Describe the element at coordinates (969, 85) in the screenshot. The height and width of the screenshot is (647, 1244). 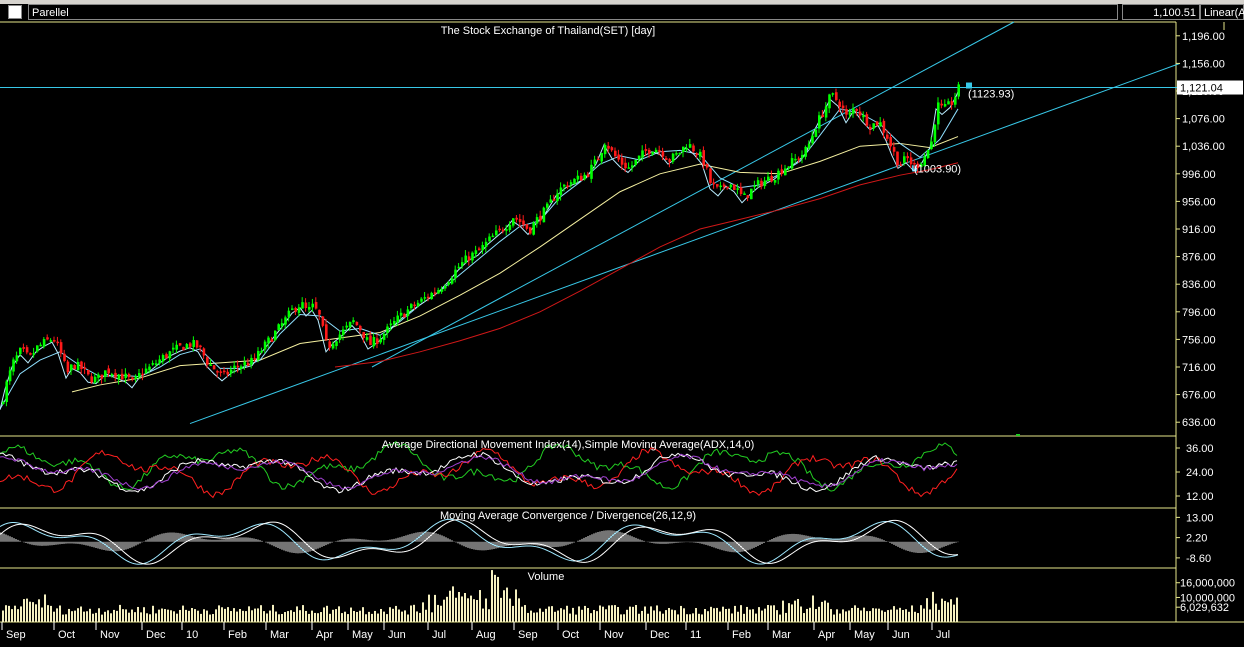
I see `trendline-handle` at that location.